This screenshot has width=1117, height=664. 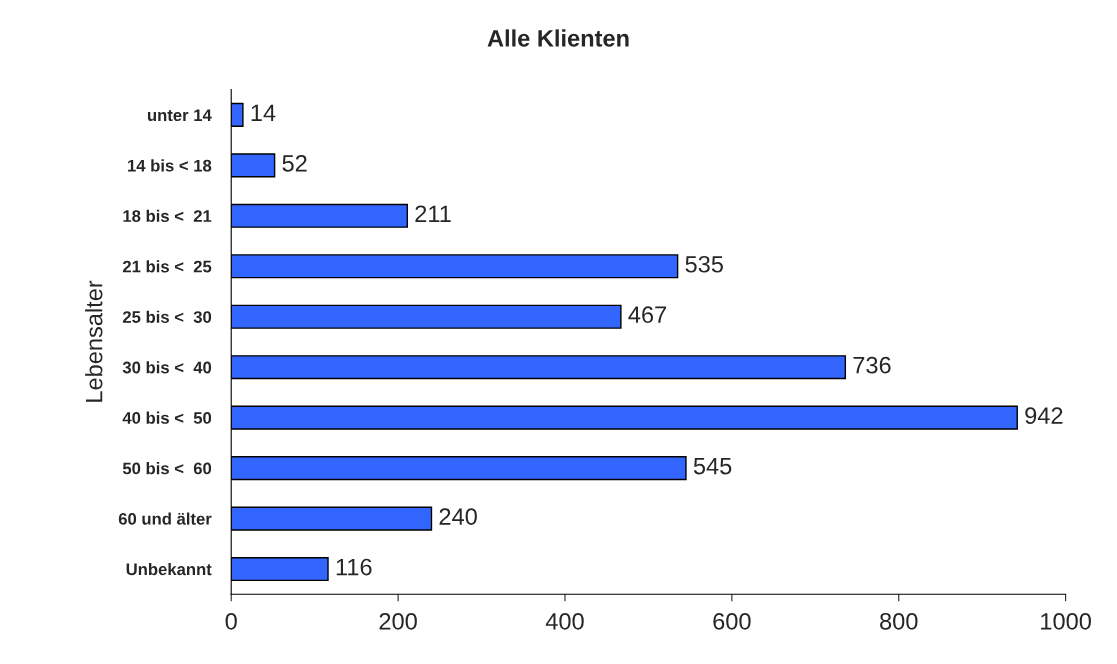 I want to click on data-label: 52, so click(x=294, y=163).